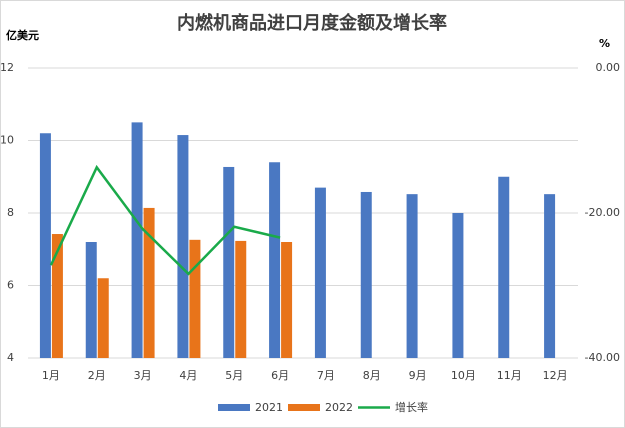 Image resolution: width=625 pixels, height=428 pixels. What do you see at coordinates (463, 375) in the screenshot?
I see `x-tick-label: 10月` at bounding box center [463, 375].